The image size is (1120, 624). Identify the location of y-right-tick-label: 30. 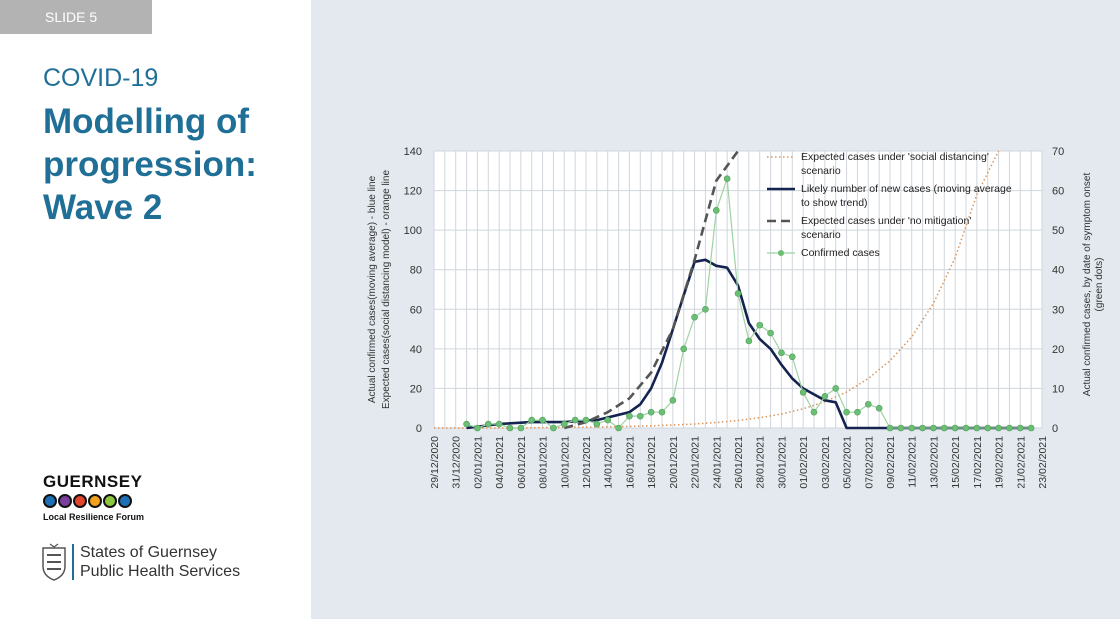
(1058, 310).